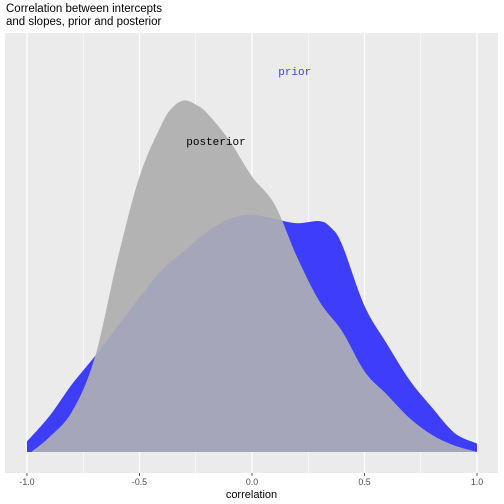  I want to click on x-tick-label-2: 0.0, so click(252, 482).